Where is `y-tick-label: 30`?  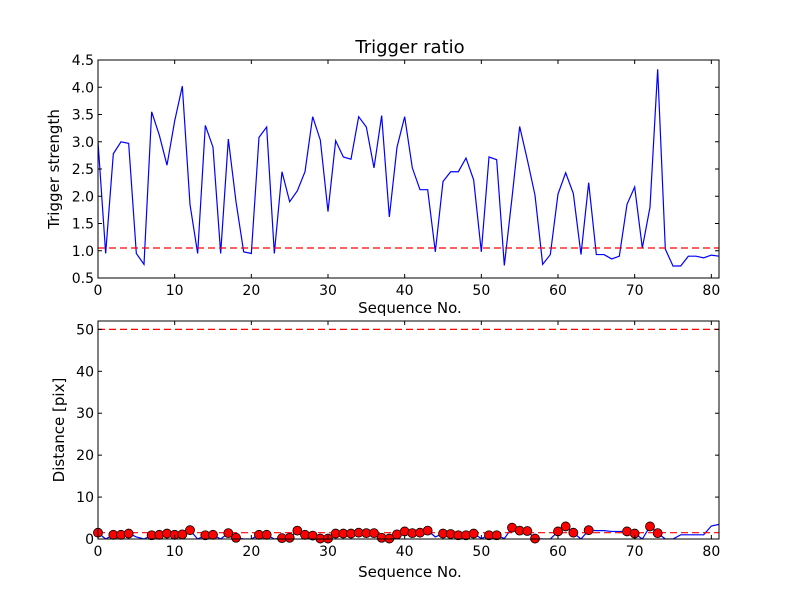 y-tick-label: 30 is located at coordinates (85, 414).